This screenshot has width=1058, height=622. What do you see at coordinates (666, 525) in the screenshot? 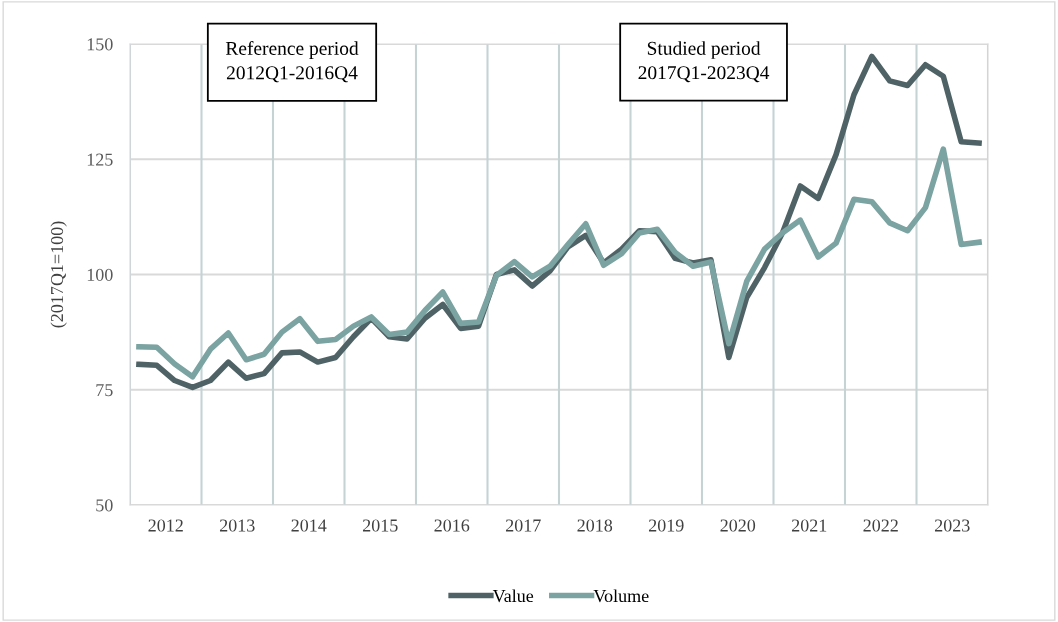
I see `x-tick-label: 2019` at bounding box center [666, 525].